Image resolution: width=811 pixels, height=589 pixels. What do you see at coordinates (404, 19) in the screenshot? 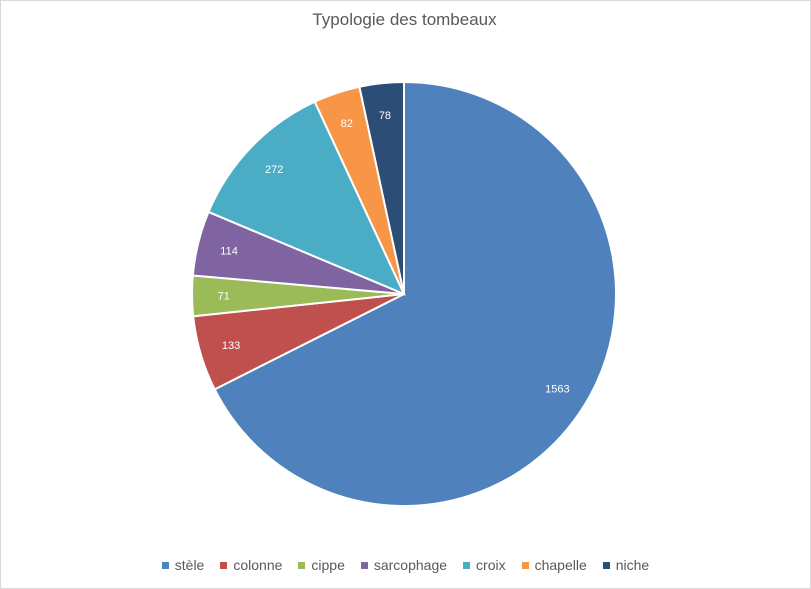
I see `chart-title: Typologie des tombeaux` at bounding box center [404, 19].